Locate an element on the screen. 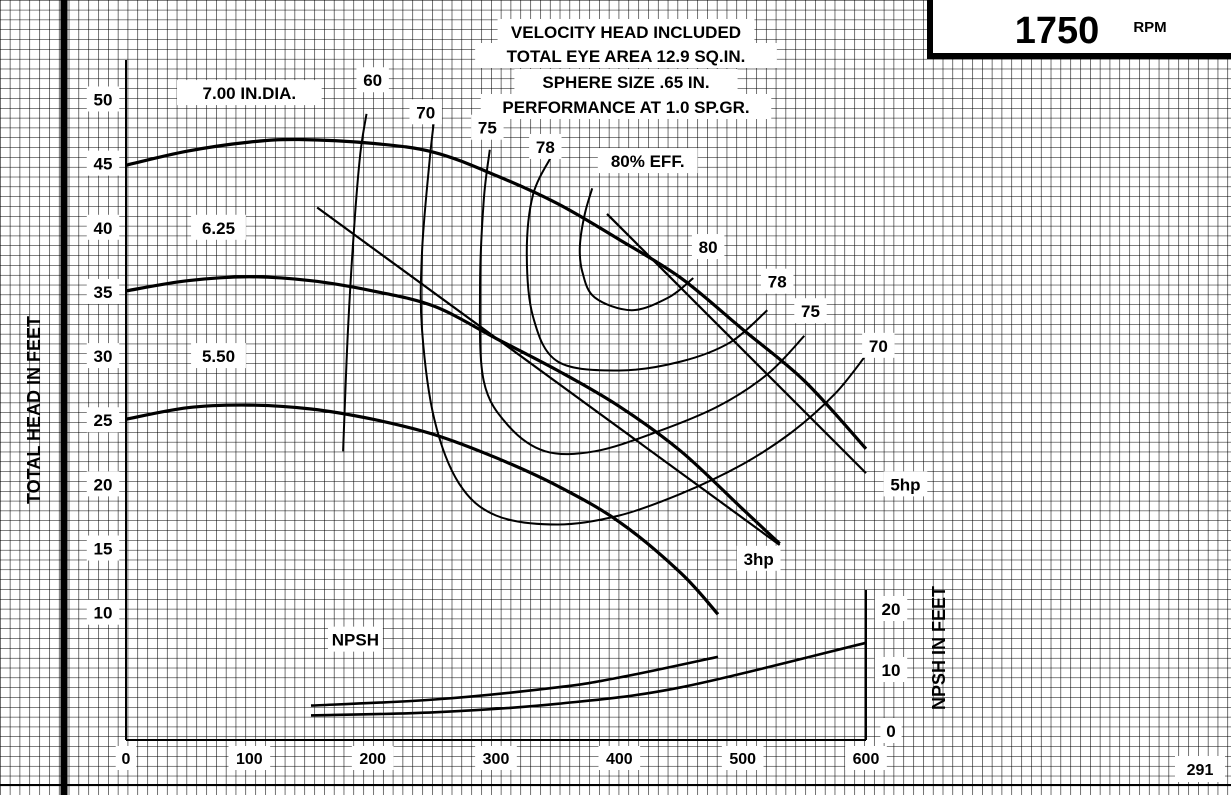  y-tick-label: 40 is located at coordinates (103, 228).